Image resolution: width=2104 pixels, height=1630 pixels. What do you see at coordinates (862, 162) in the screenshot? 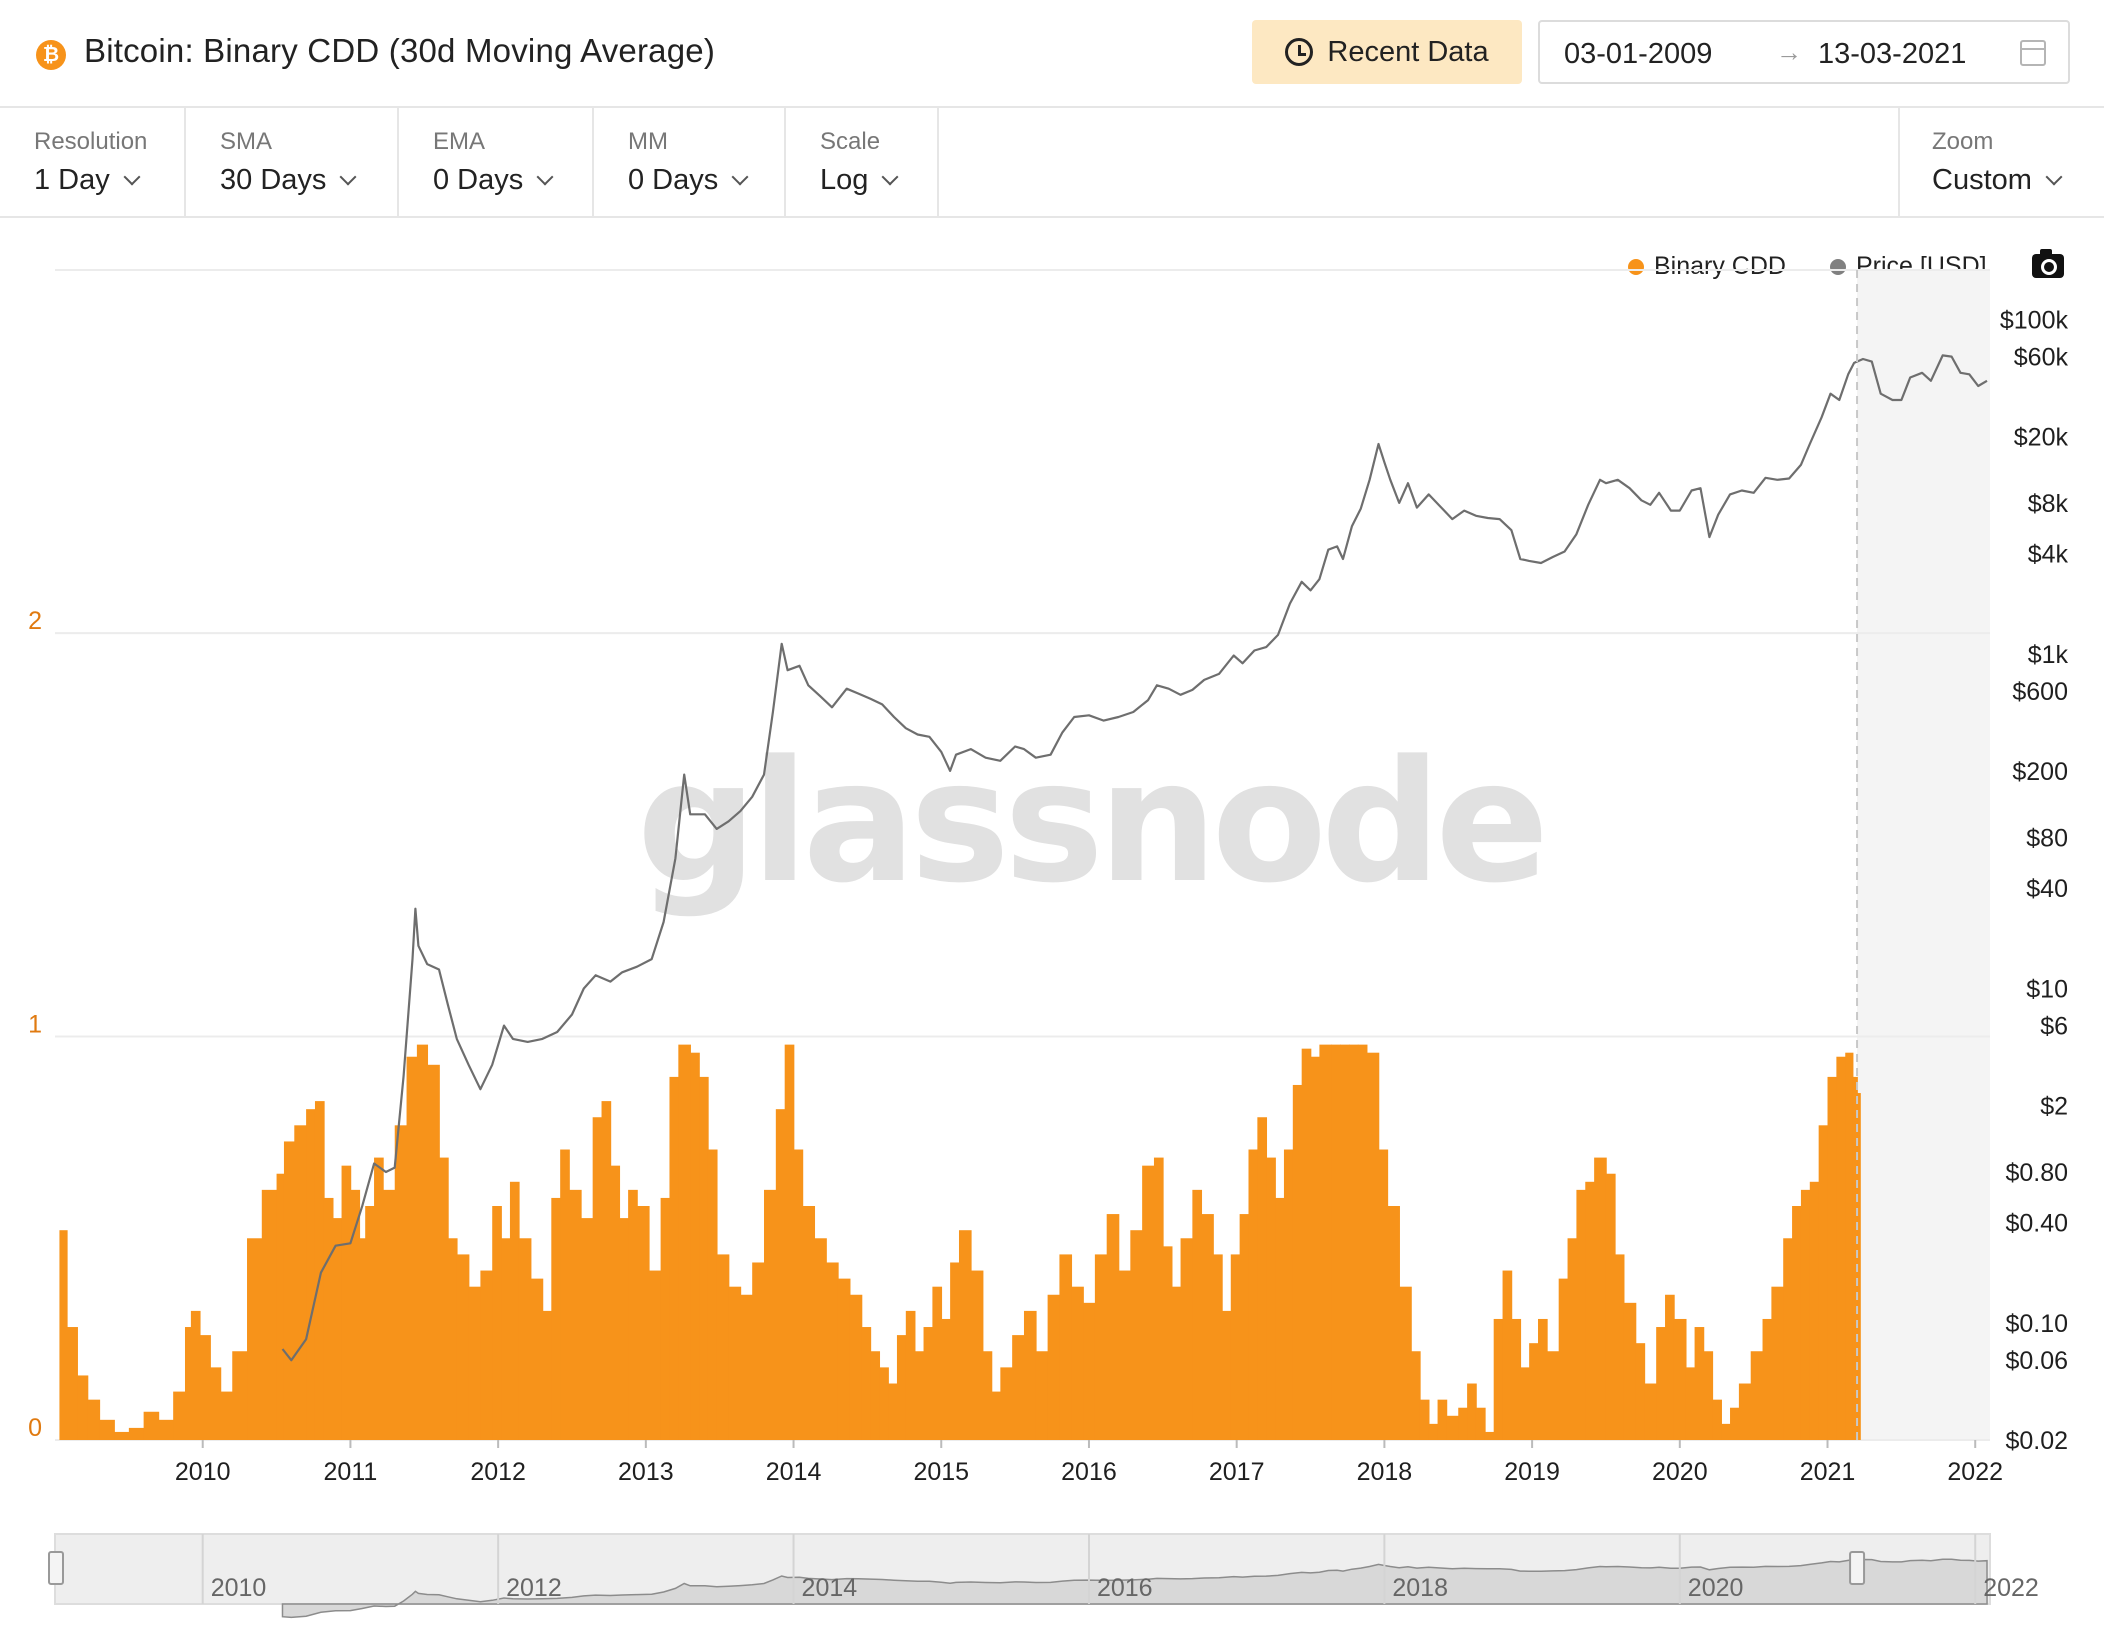
I see `scale-dropdown: Scale Log` at bounding box center [862, 162].